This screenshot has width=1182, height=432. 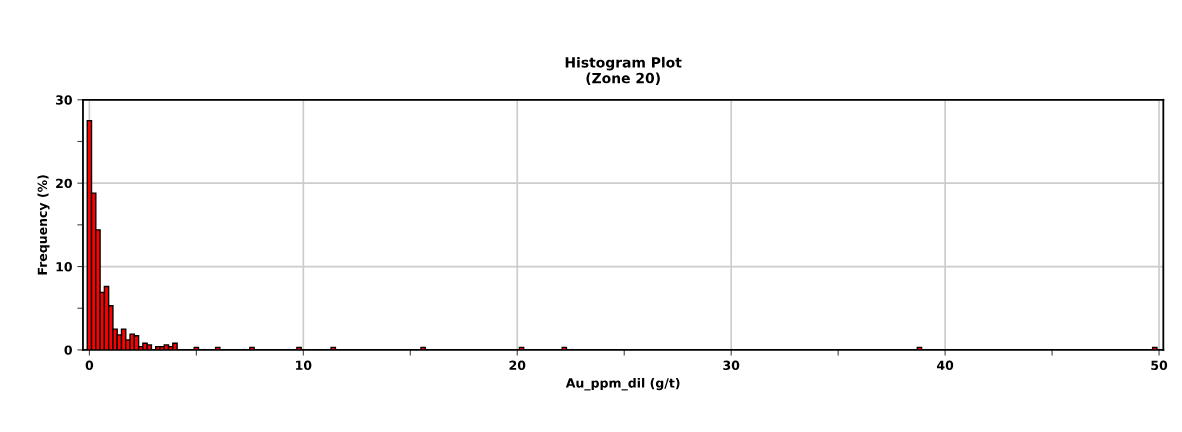 I want to click on y-tick-label: 0, so click(x=68, y=350).